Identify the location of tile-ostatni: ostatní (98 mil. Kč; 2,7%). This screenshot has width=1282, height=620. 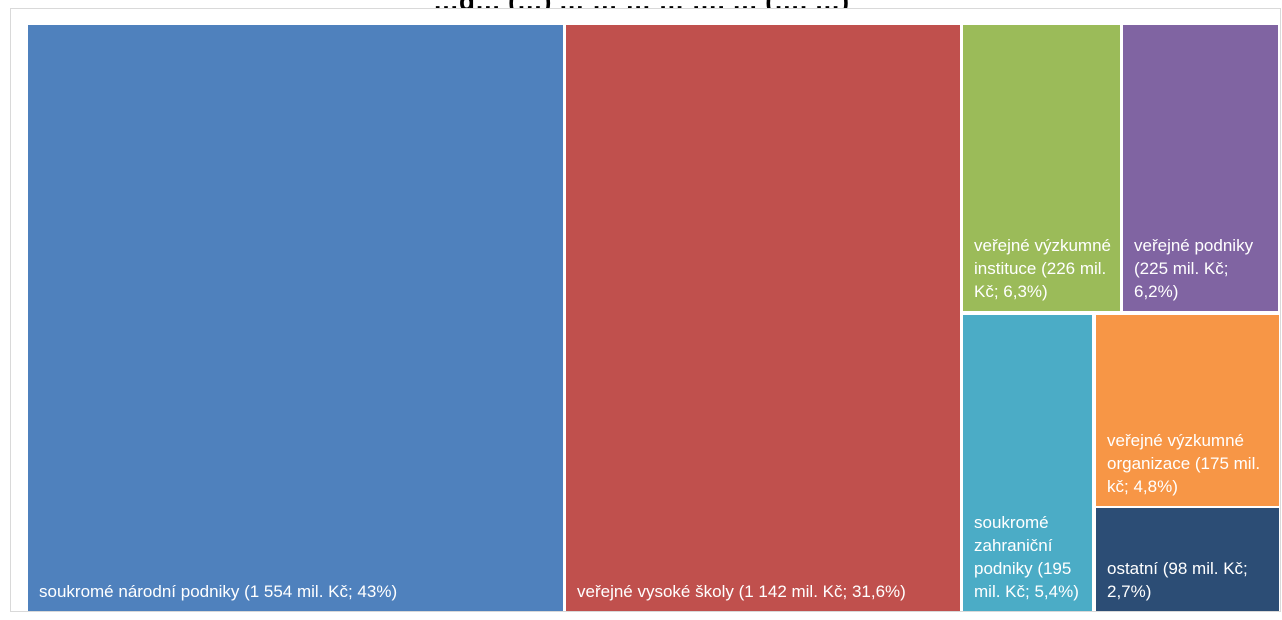
(1187, 559).